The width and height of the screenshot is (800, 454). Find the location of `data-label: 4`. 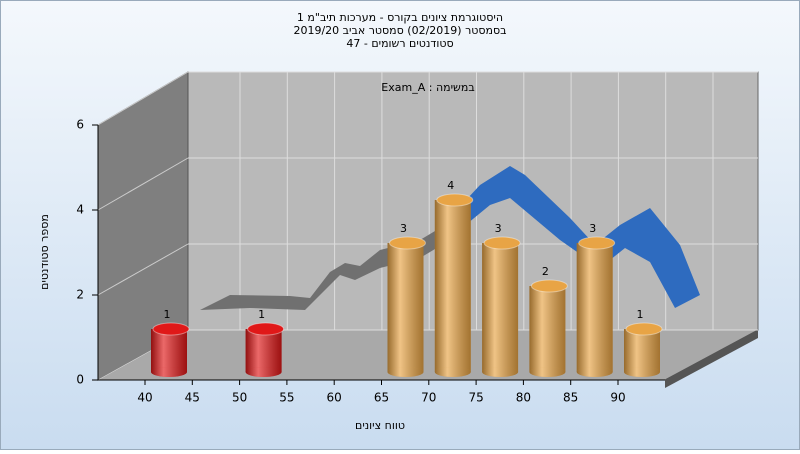

data-label: 4 is located at coordinates (450, 185).